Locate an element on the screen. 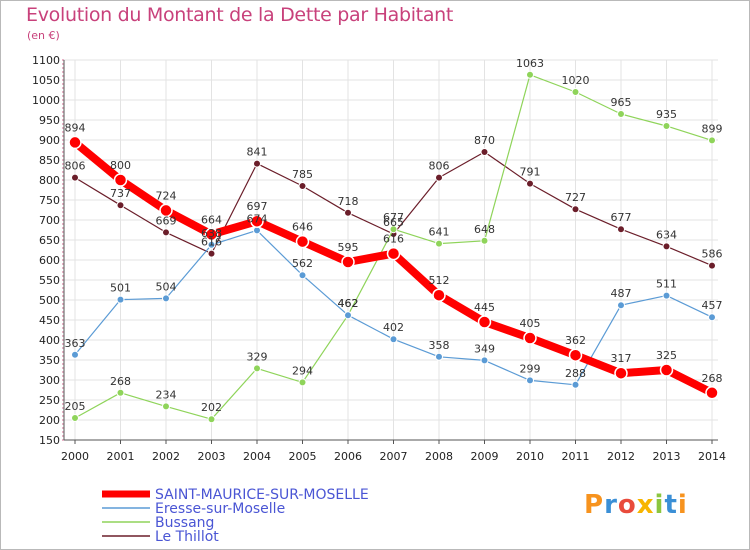 The height and width of the screenshot is (550, 750). legend-label-bussang: Bussang is located at coordinates (184, 523).